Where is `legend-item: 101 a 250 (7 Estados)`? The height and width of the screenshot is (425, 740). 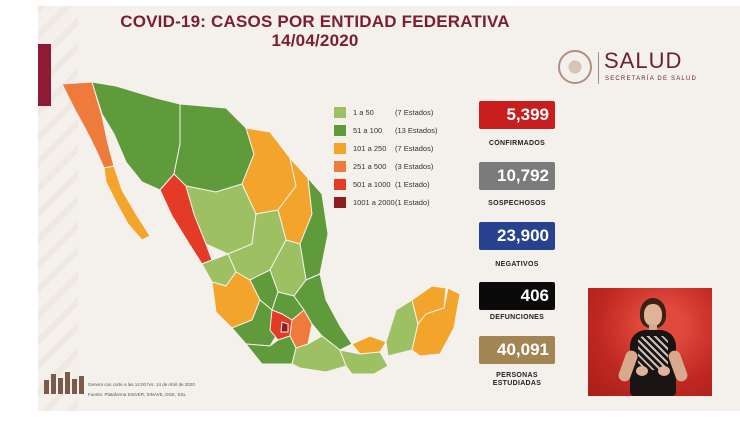
legend-item: 101 a 250 (7 Estados) is located at coordinates (389, 150).